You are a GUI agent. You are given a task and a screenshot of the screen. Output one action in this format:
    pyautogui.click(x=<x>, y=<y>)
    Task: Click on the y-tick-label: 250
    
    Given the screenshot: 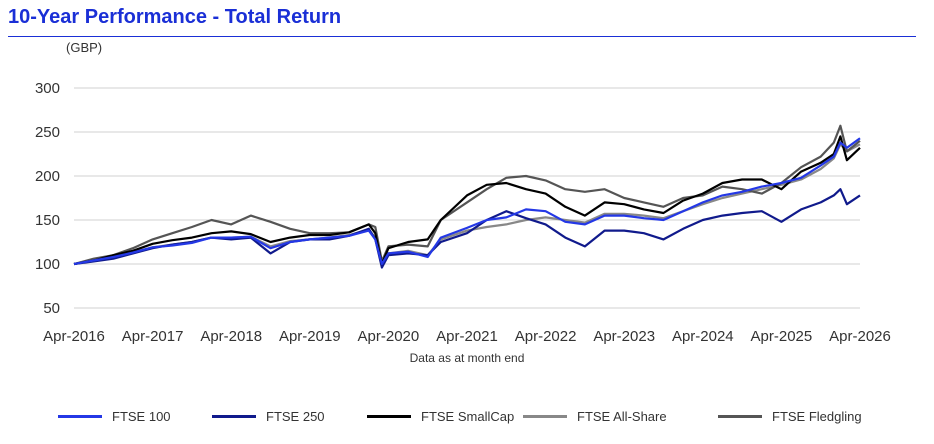 What is the action you would take?
    pyautogui.click(x=47, y=132)
    